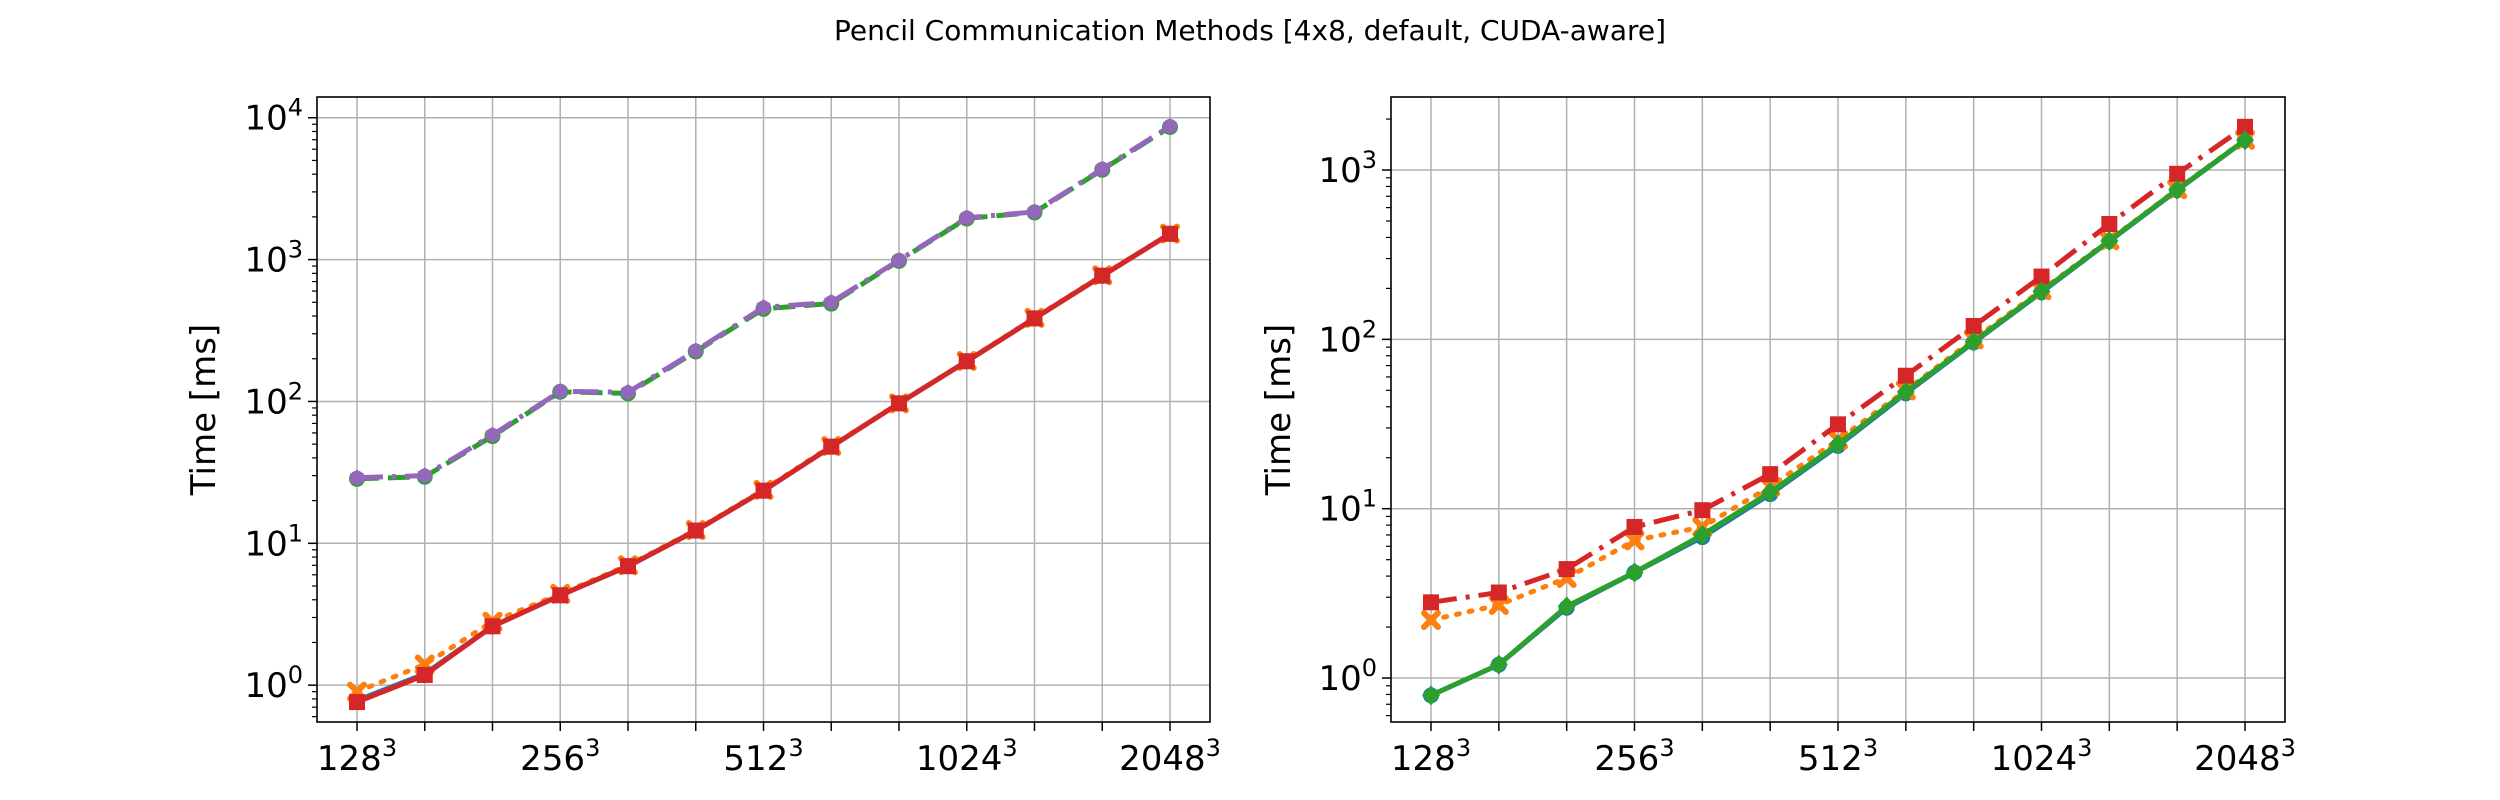 Image resolution: width=2500 pixels, height=800 pixels. Describe the element at coordinates (273, 116) in the screenshot. I see `y-tick-label: 104` at that location.